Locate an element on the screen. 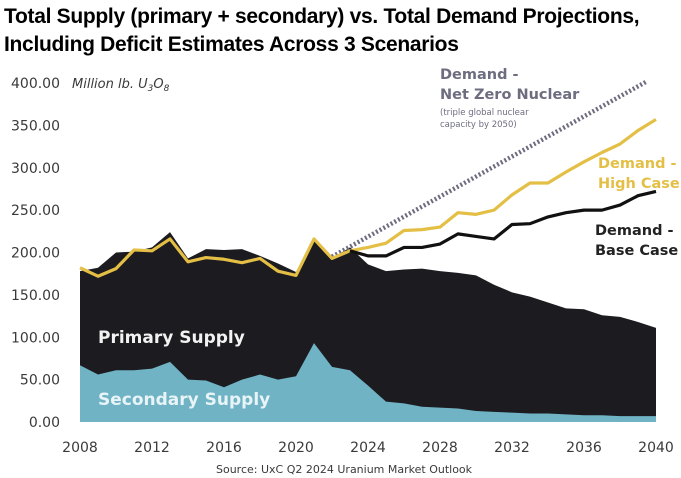  y-tick-label: 200.00 is located at coordinates (35, 254).